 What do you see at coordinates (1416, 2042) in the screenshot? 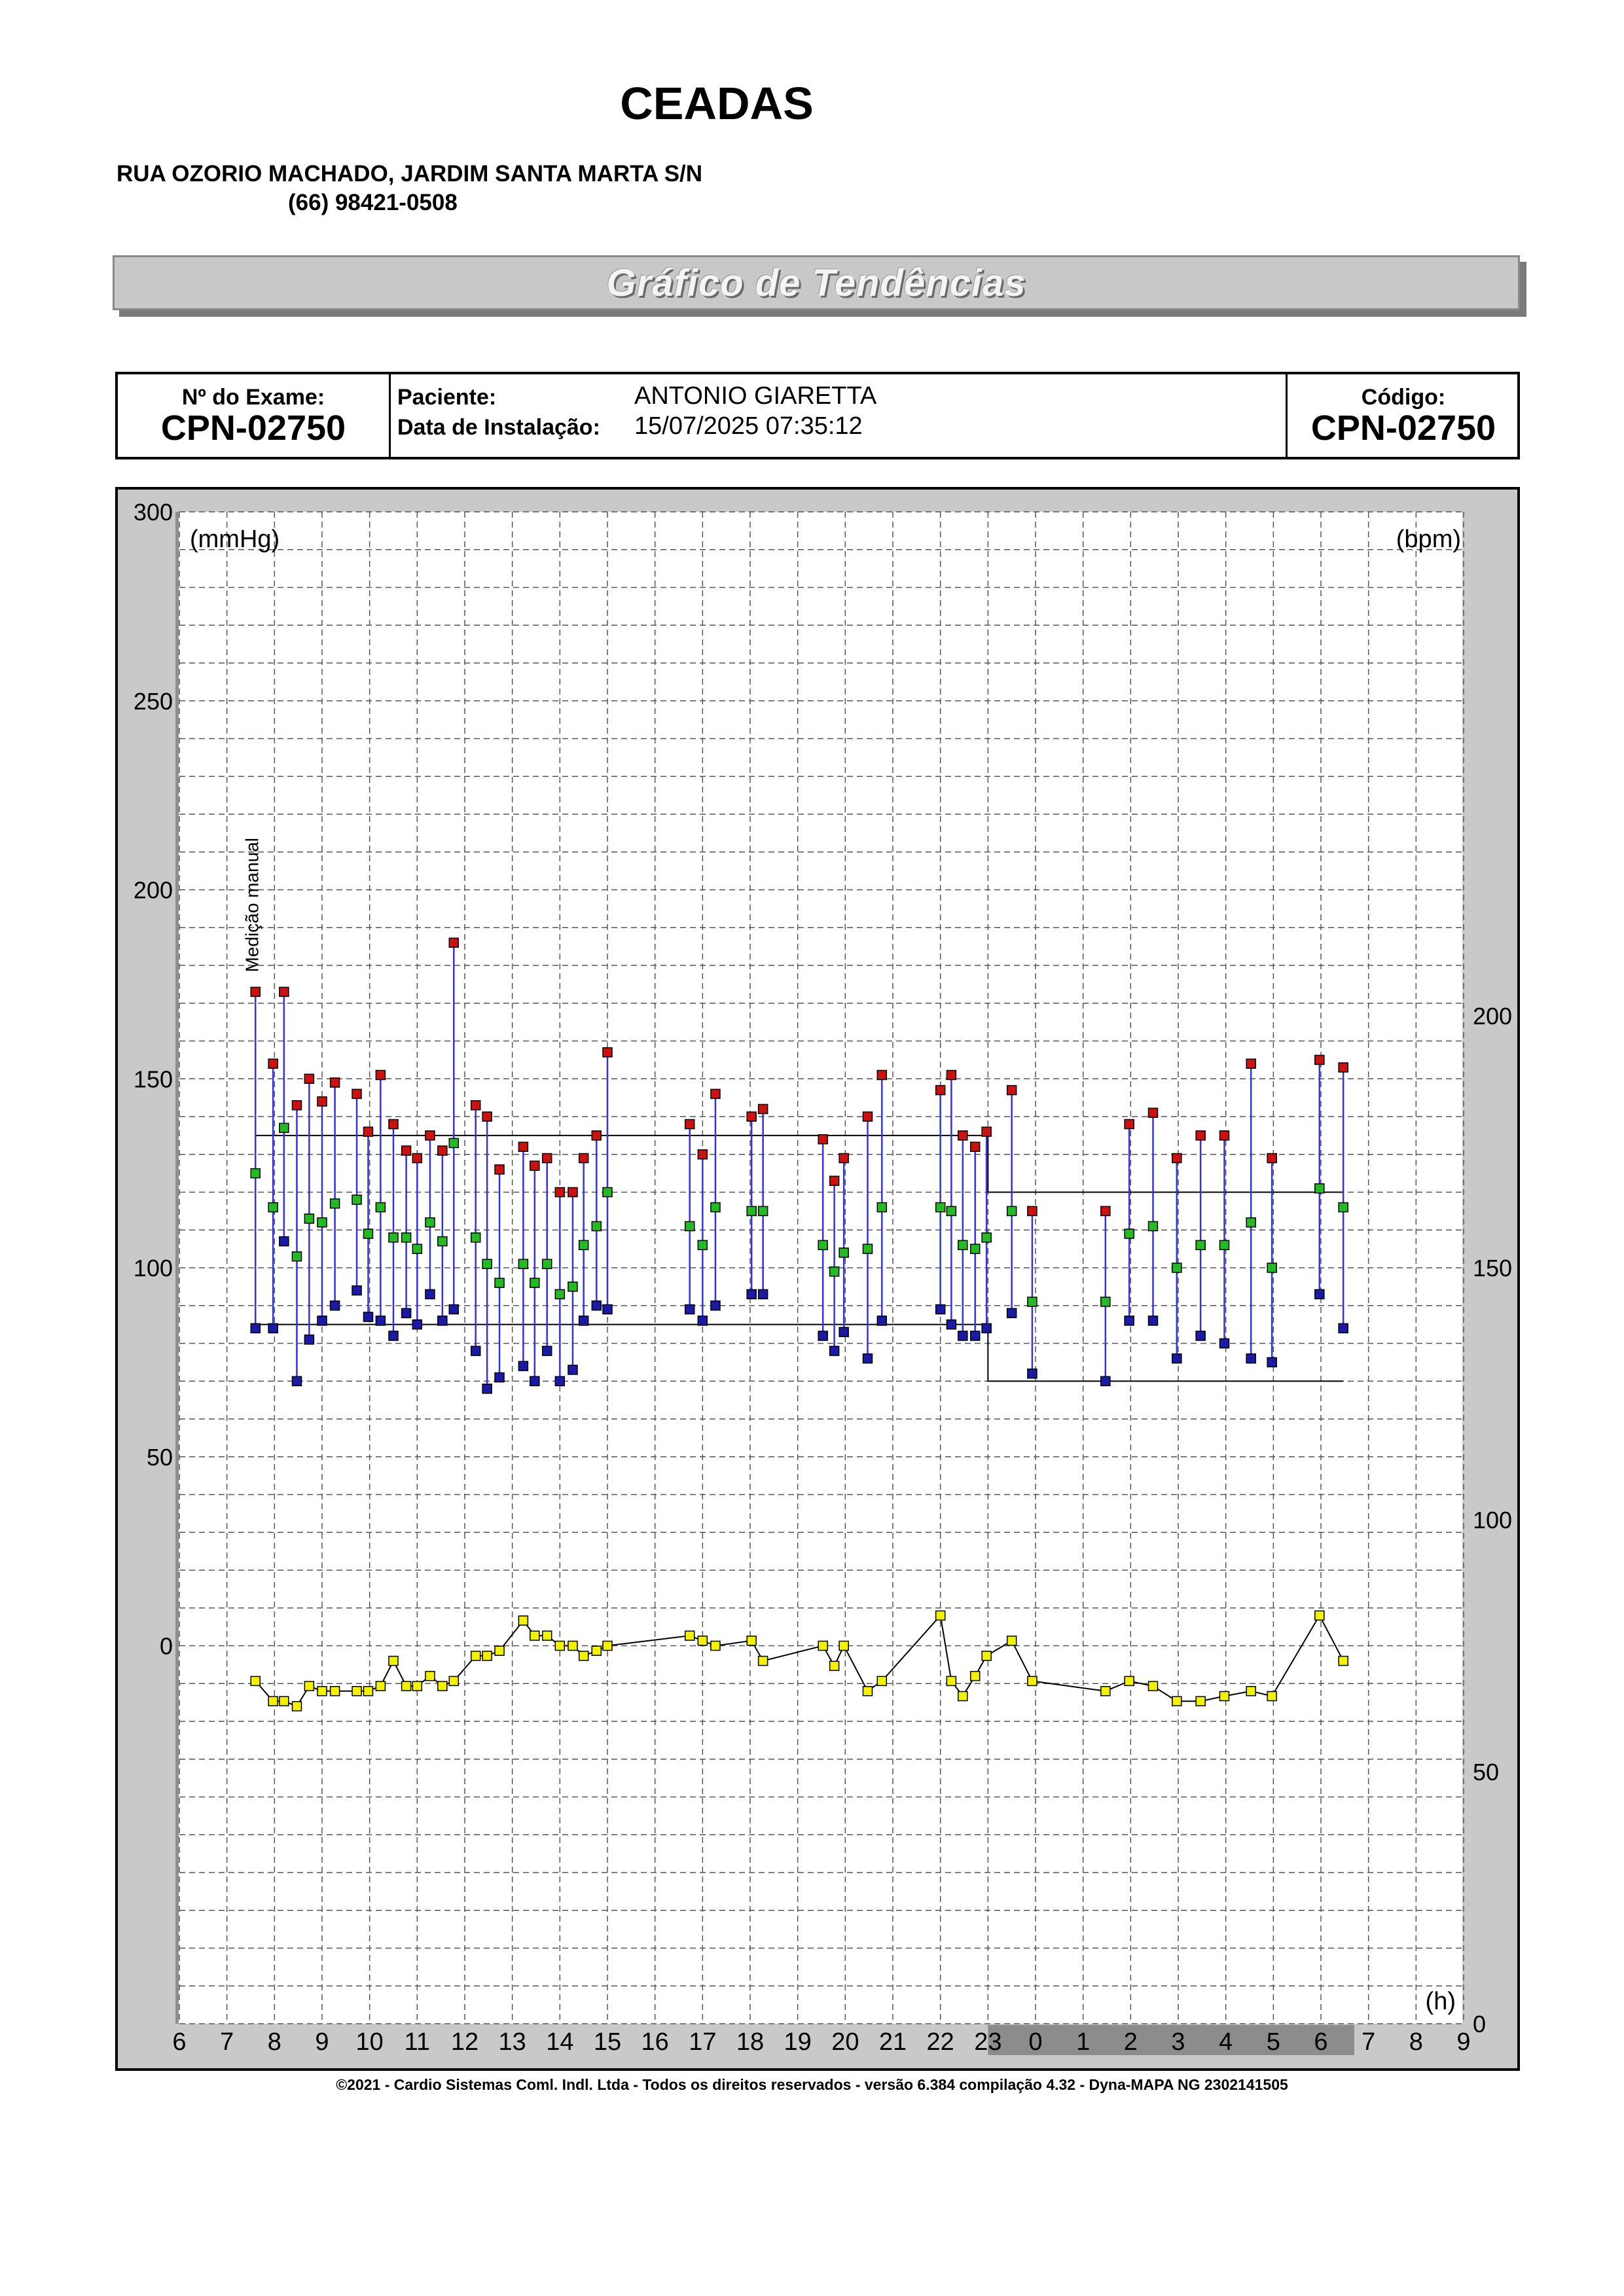
I see `x-tick-label: 8` at bounding box center [1416, 2042].